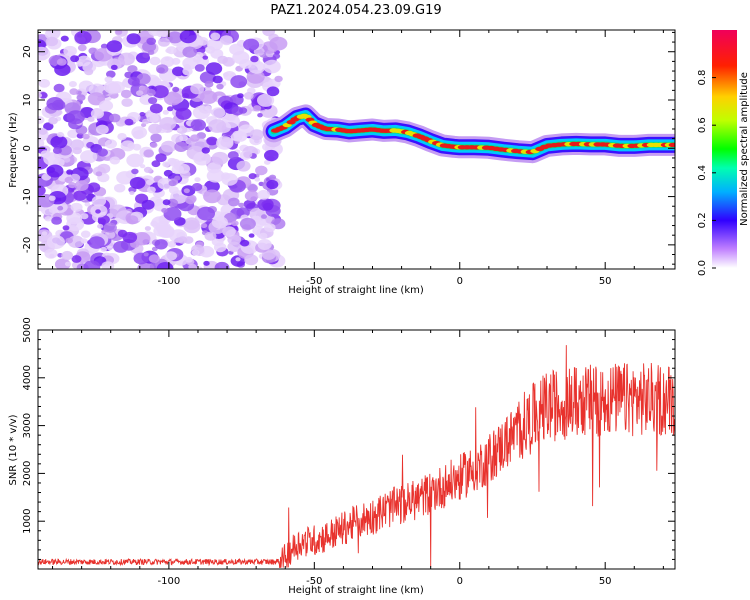  Describe the element at coordinates (163, 149) in the screenshot. I see `heatmap-noise-region` at that location.